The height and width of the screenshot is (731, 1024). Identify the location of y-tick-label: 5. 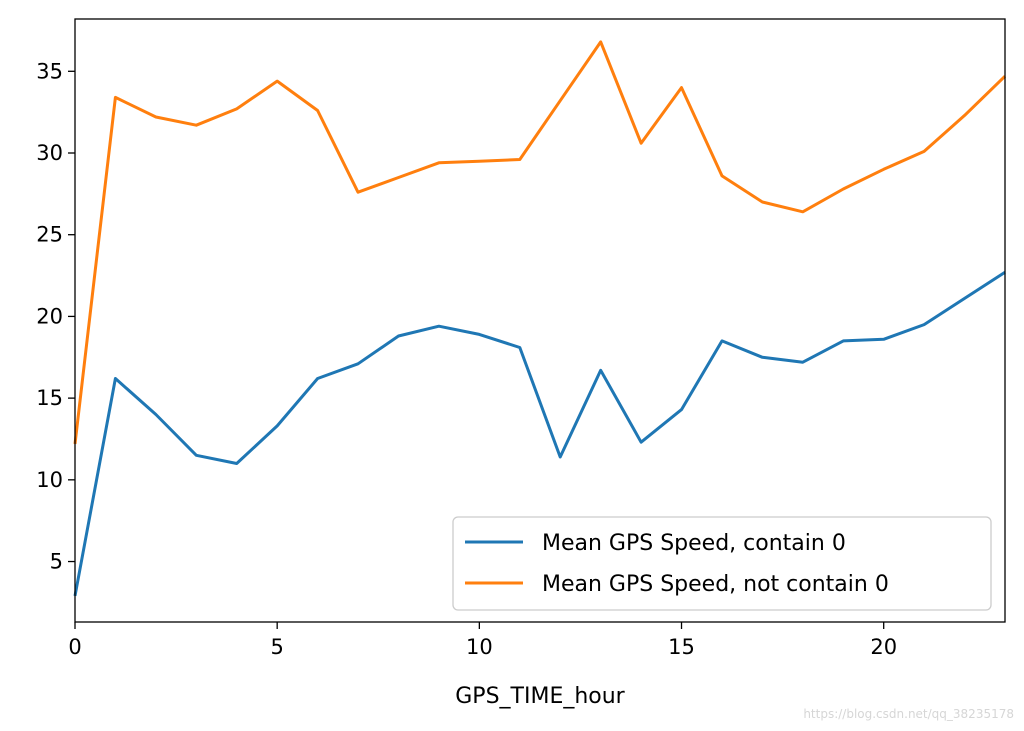
(56, 562).